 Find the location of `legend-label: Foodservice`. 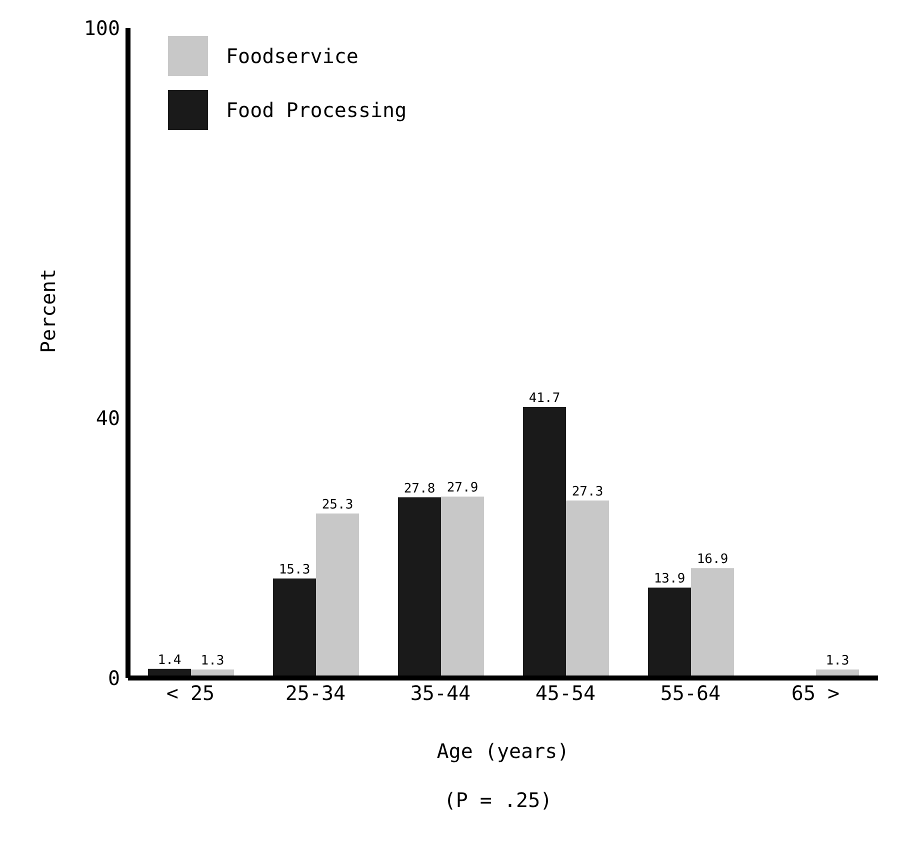

legend-label: Foodservice is located at coordinates (292, 56).